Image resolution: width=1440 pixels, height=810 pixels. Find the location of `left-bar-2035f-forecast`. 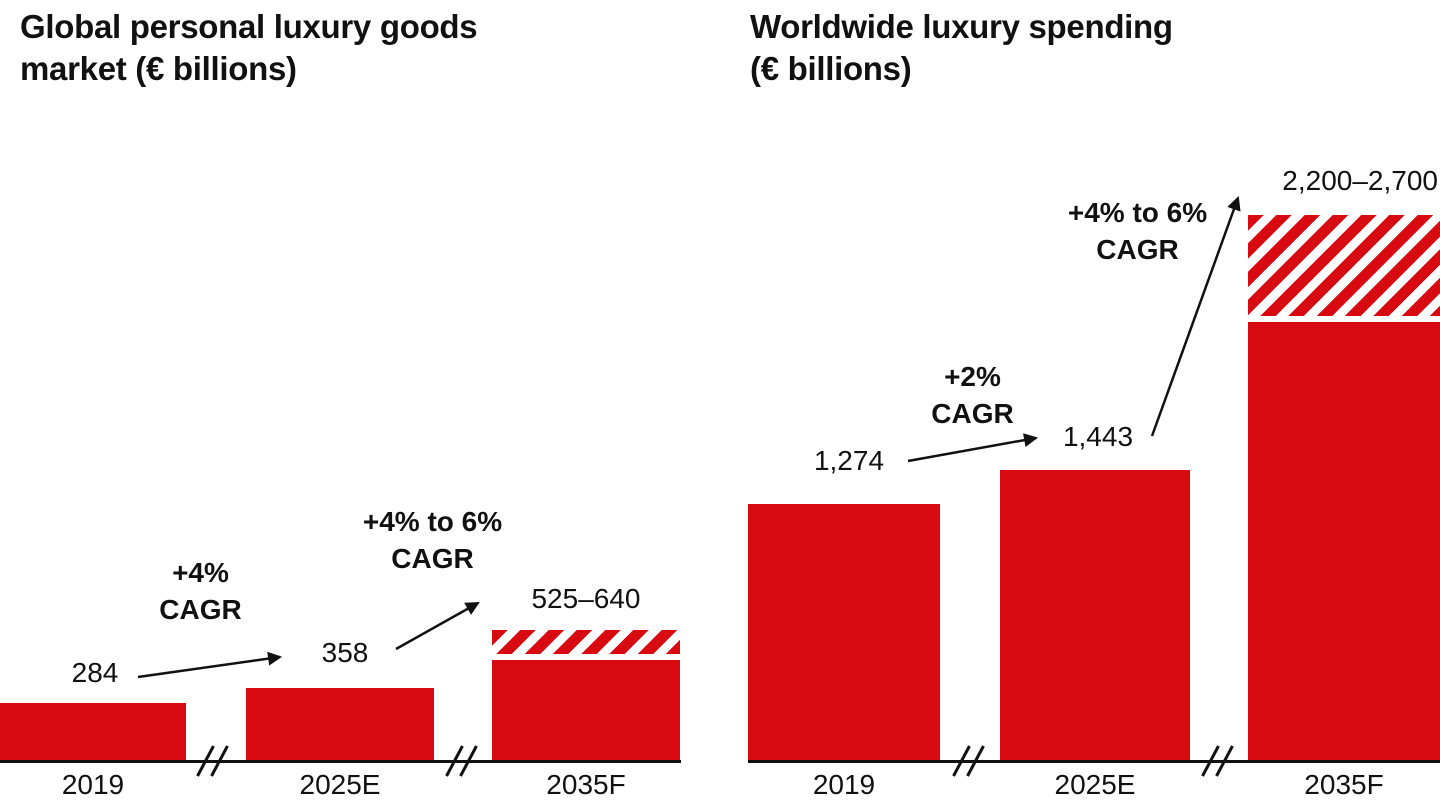

left-bar-2035f-forecast is located at coordinates (586, 696).